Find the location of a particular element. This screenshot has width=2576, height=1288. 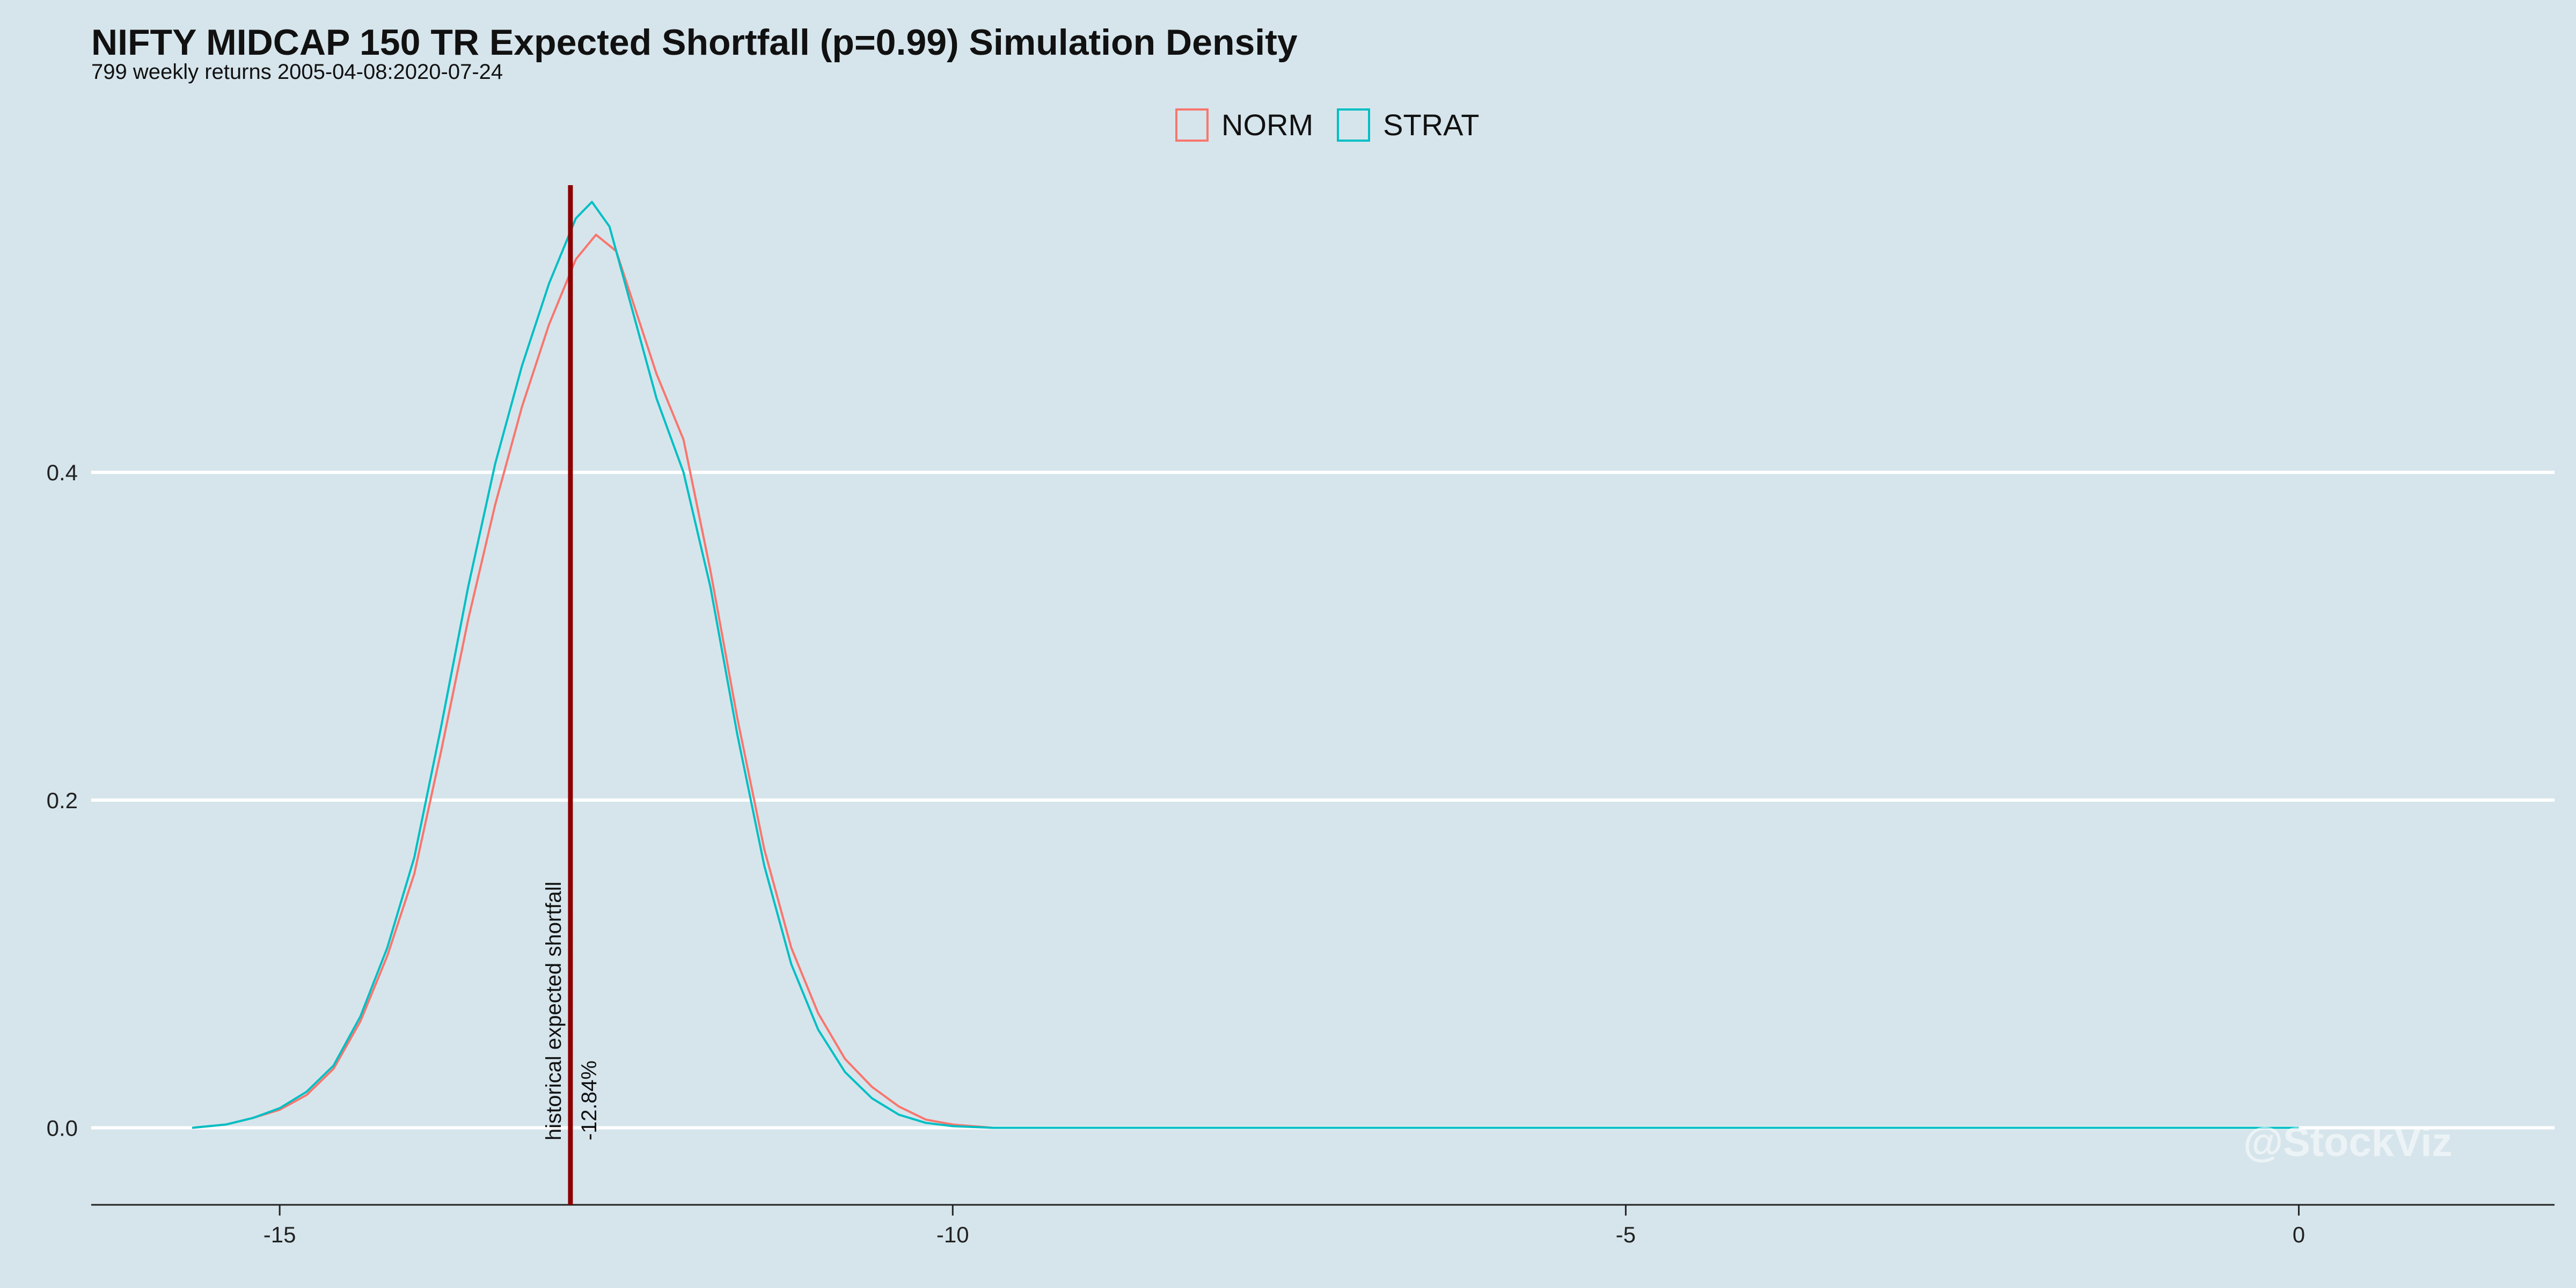

legend-swatch-norm is located at coordinates (1192, 125).